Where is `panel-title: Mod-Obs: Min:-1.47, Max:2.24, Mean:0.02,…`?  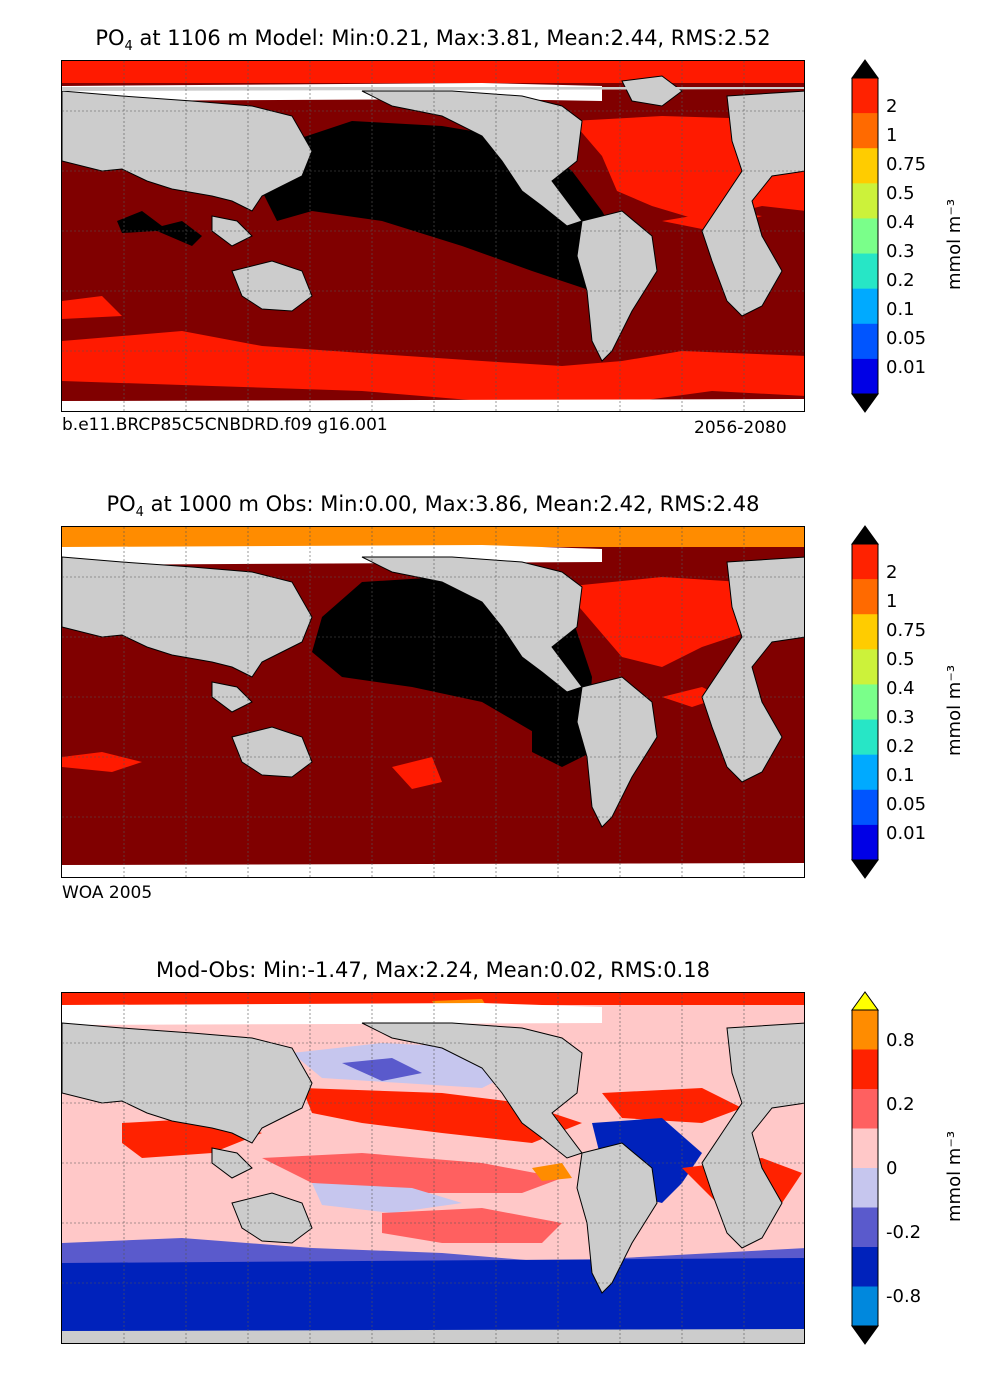 panel-title: Mod-Obs: Min:-1.47, Max:2.24, Mean:0.02,… is located at coordinates (433, 970).